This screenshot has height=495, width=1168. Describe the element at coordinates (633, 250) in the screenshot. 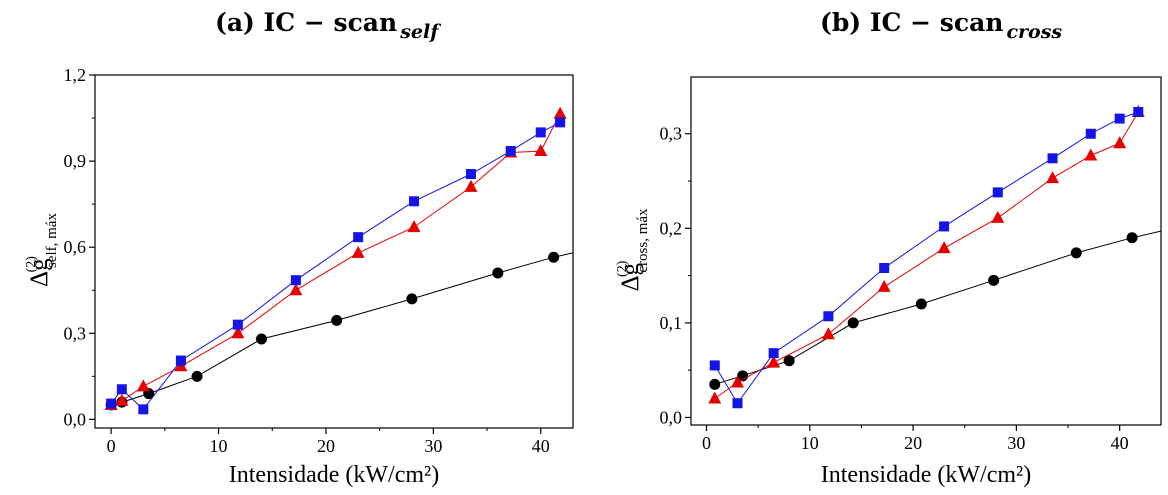

I see `y-axis-label-b: Δg(2) cross, máx` at that location.